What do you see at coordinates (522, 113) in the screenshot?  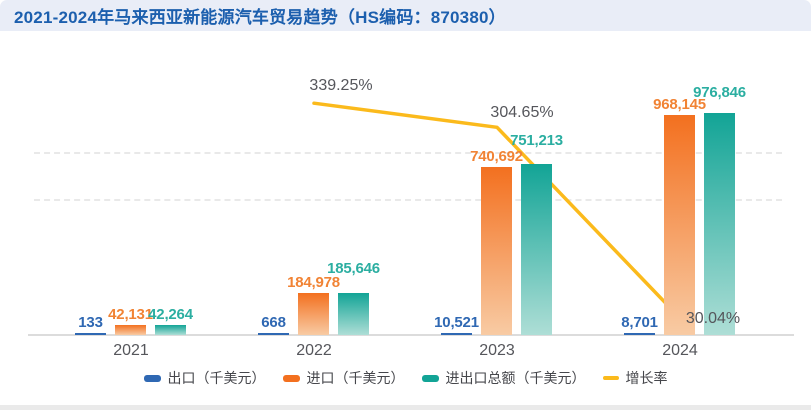 I see `growth-rate-label: 304.65%` at bounding box center [522, 113].